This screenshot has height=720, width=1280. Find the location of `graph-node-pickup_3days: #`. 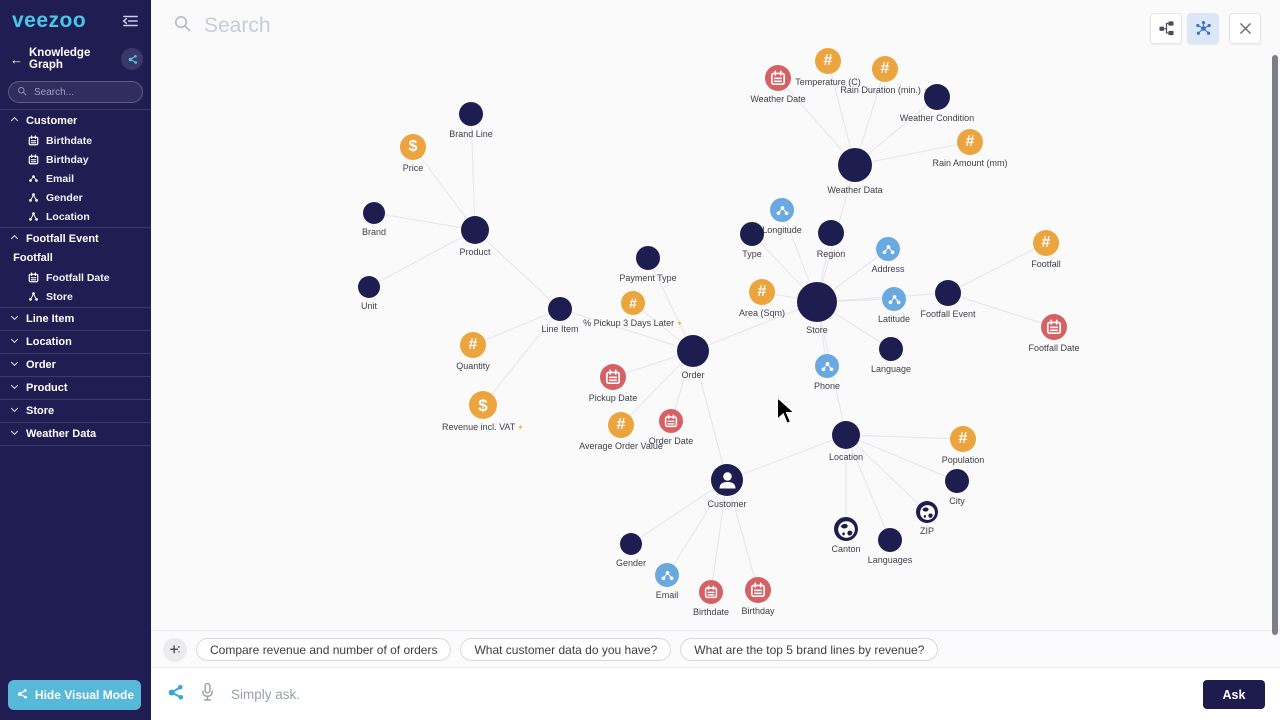

graph-node-pickup_3days: # is located at coordinates (633, 303).